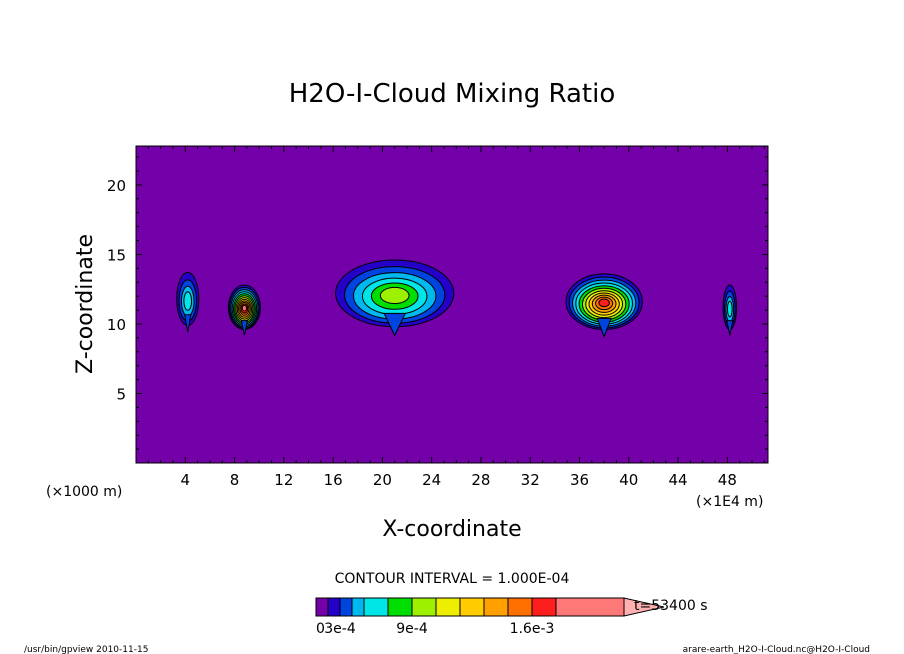 The width and height of the screenshot is (904, 654). What do you see at coordinates (86, 649) in the screenshot?
I see `footer-left: /usr/bin/gpview 2010-11-15` at bounding box center [86, 649].